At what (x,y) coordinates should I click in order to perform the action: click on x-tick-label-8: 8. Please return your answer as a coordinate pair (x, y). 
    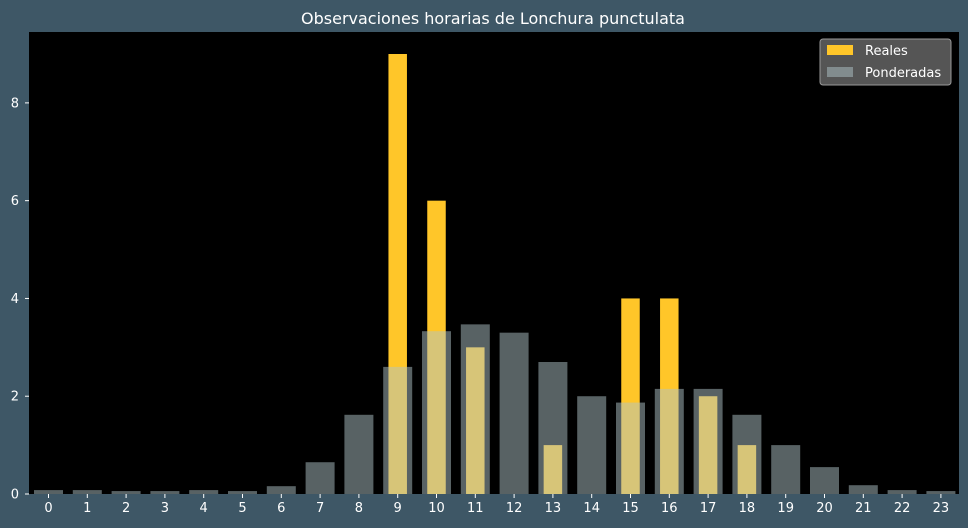
    Looking at the image, I should click on (359, 508).